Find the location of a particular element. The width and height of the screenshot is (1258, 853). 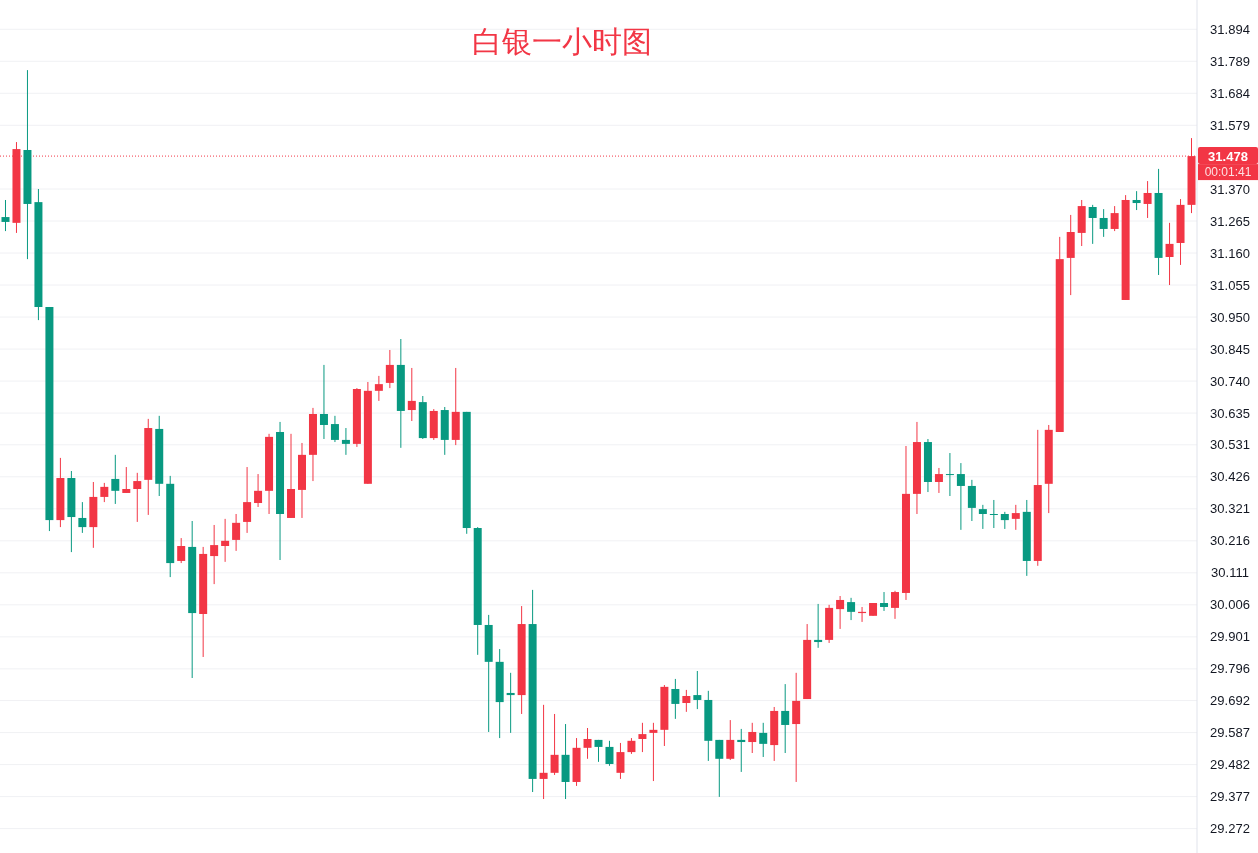

y-tick-label: 30.426 is located at coordinates (1230, 477).